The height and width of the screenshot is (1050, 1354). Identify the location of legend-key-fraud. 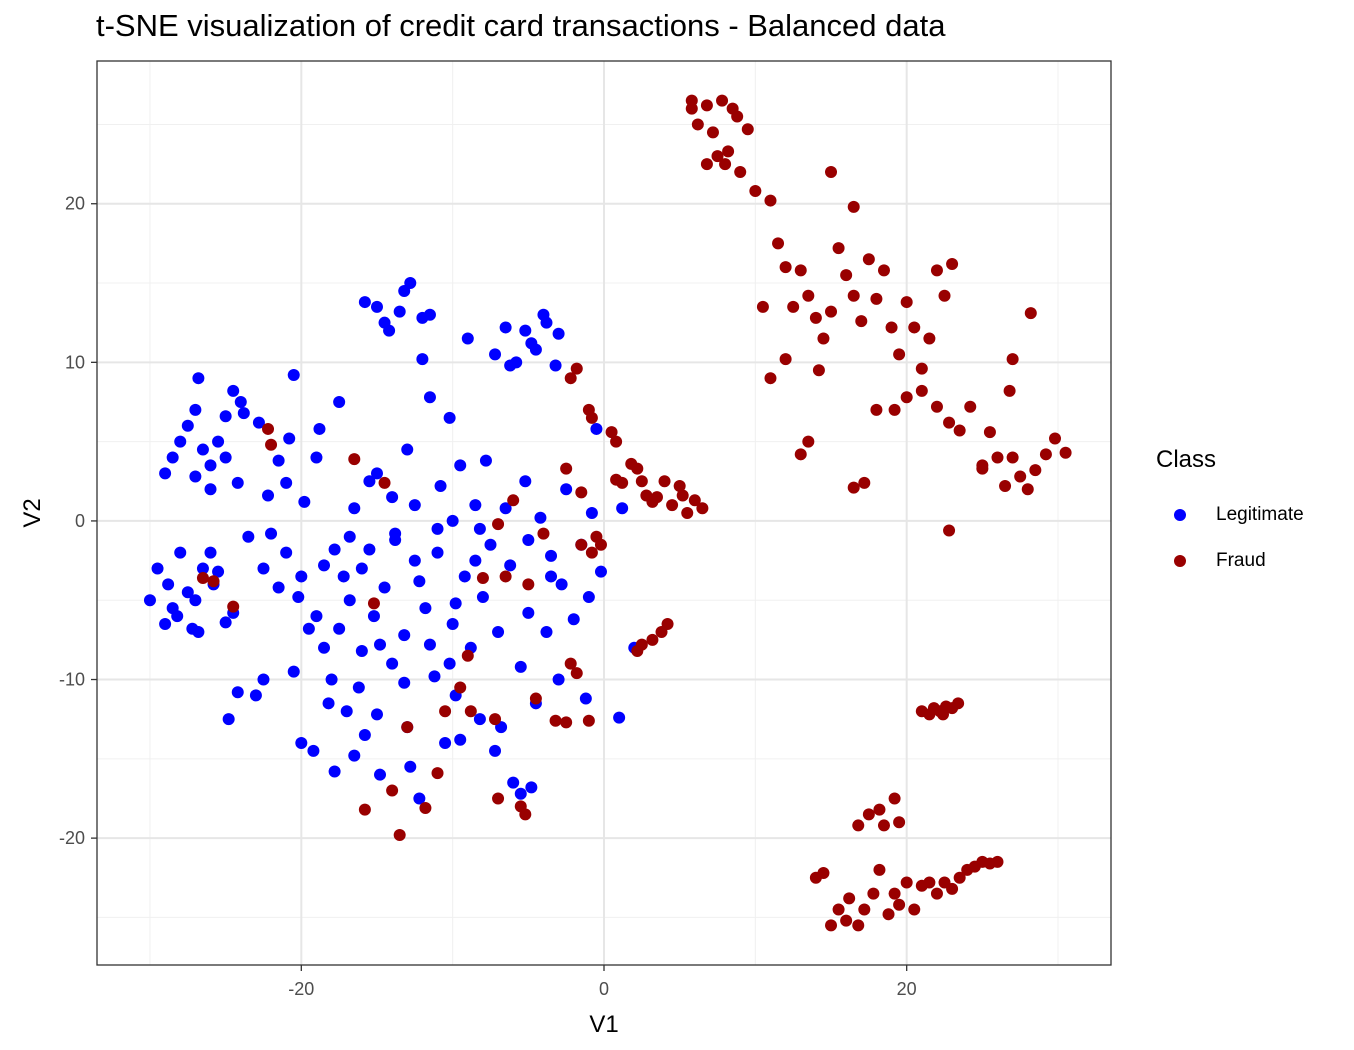
(1180, 561).